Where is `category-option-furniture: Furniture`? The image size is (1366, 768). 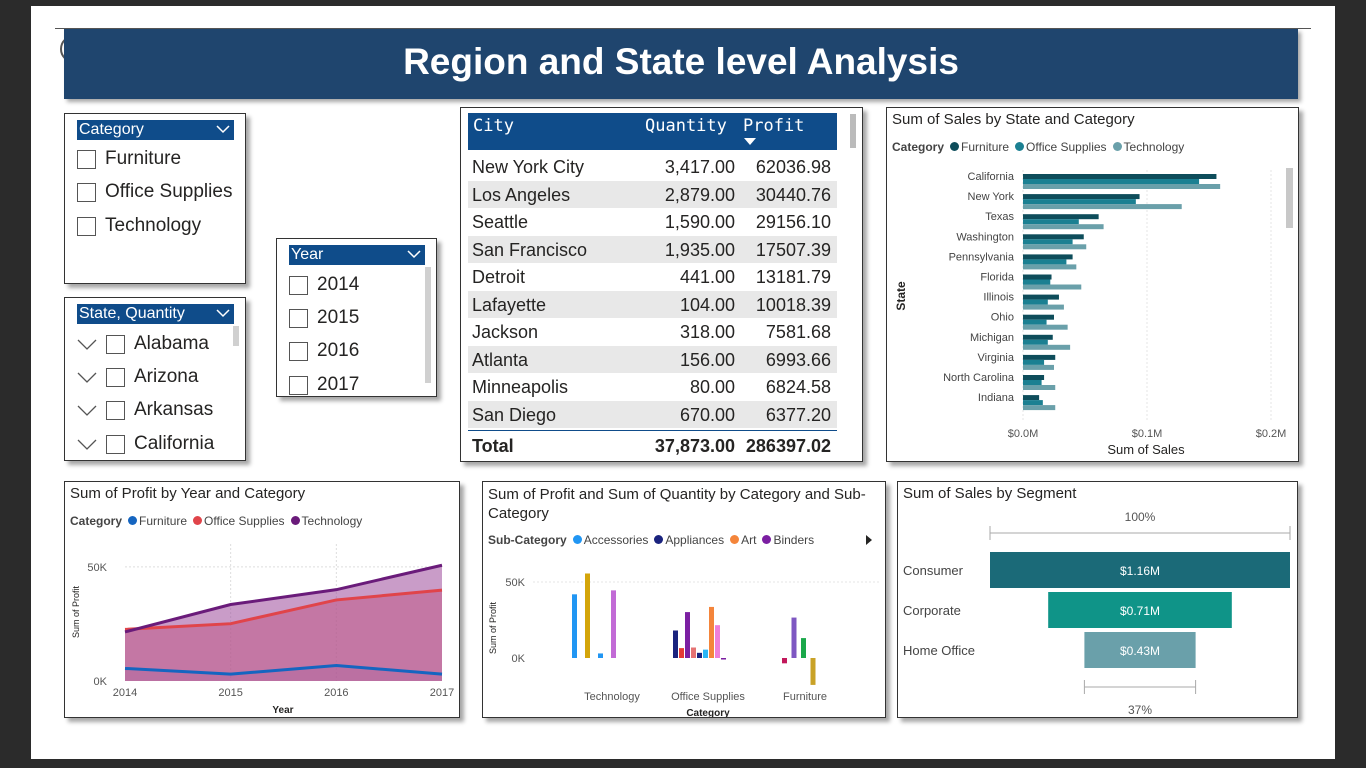
category-option-furniture: Furniture is located at coordinates (129, 159).